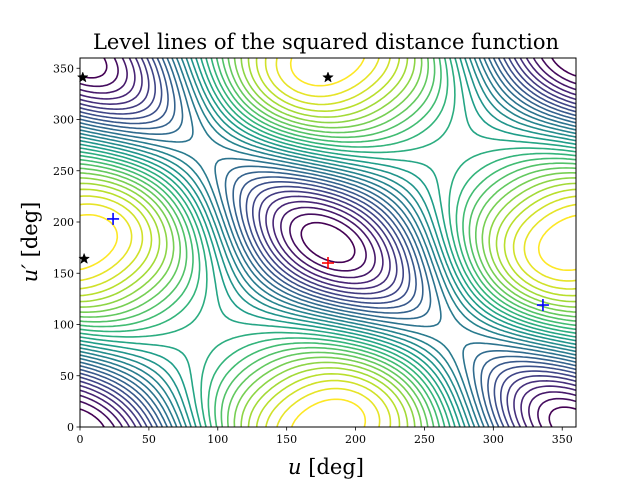 The height and width of the screenshot is (480, 640). Describe the element at coordinates (326, 467) in the screenshot. I see `x-axis-label: u [deg]` at that location.